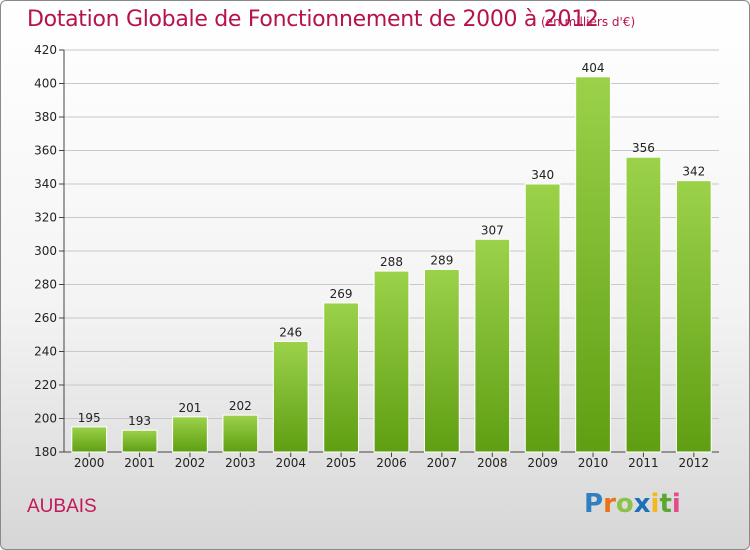 The width and height of the screenshot is (750, 550). I want to click on y-tick-label: 340, so click(45, 184).